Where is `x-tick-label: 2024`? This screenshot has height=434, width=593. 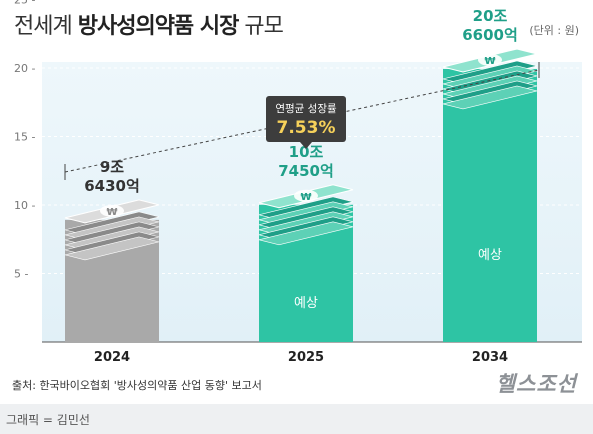 x-tick-label: 2024 is located at coordinates (112, 357).